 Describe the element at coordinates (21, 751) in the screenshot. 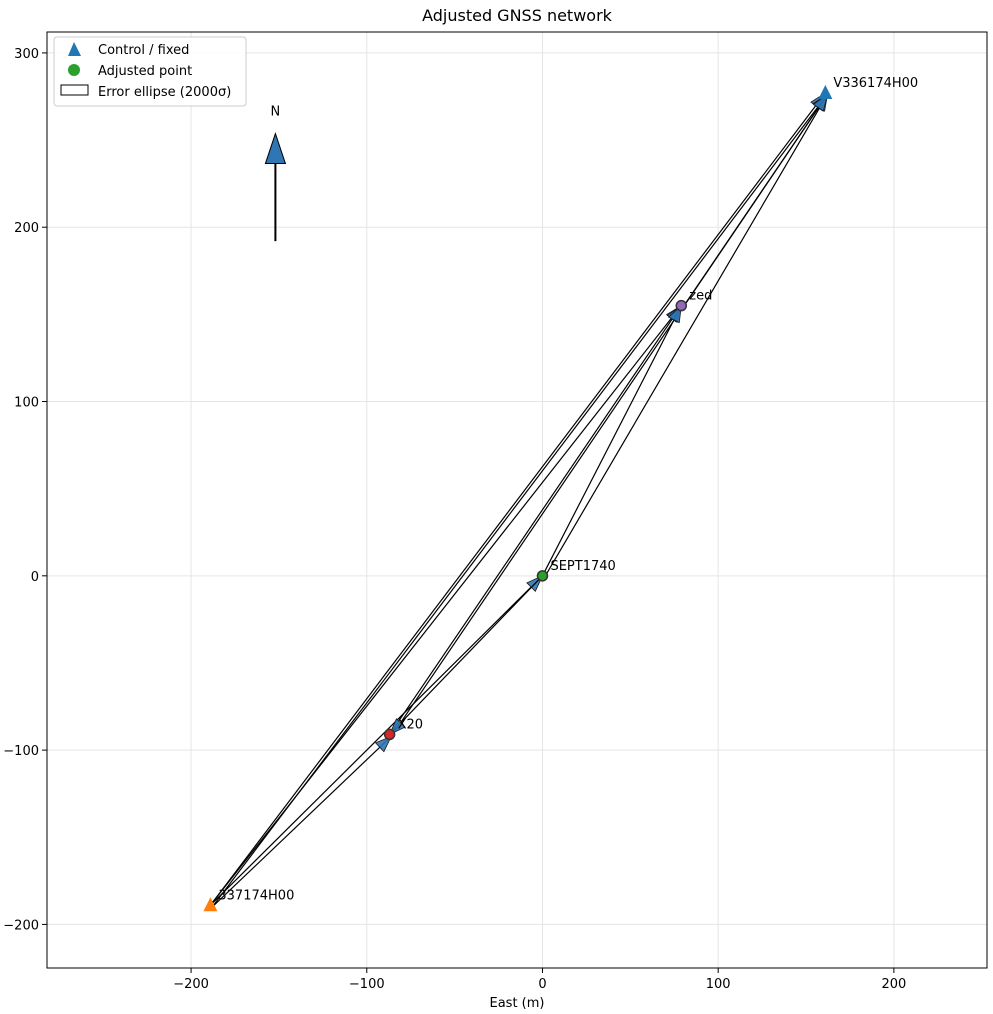

I see `y-tick-label: −100` at that location.